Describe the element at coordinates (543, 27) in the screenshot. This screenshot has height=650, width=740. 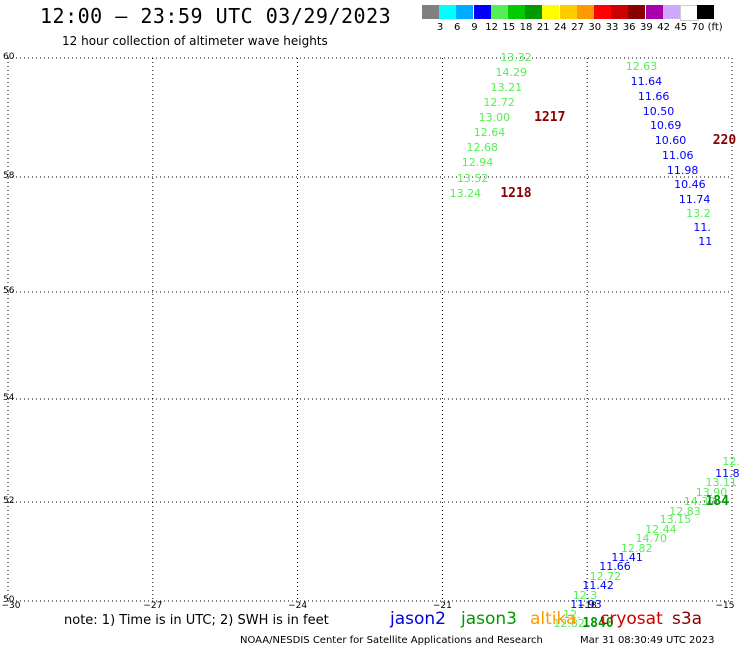
I see `color-scale-label: 21` at that location.